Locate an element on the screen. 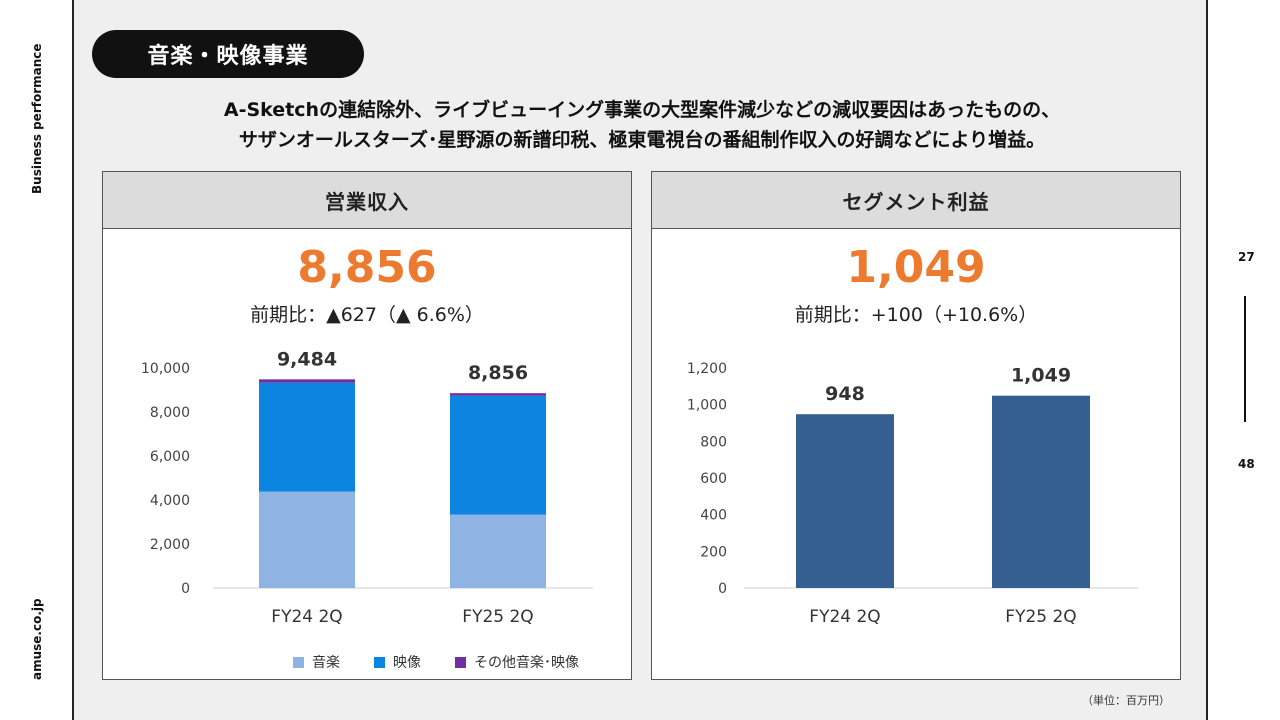 This screenshot has height=720, width=1280. data-label: 948 is located at coordinates (845, 394).